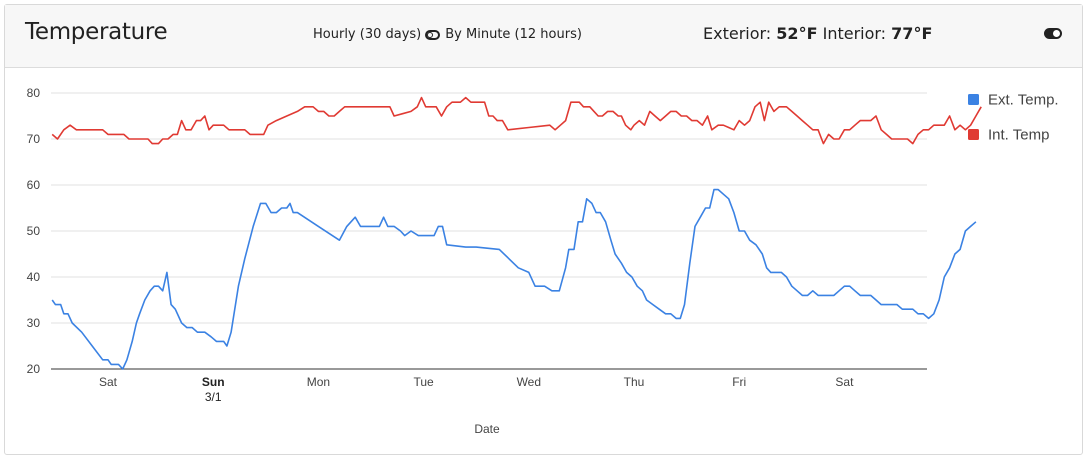 Image resolution: width=1089 pixels, height=460 pixels. Describe the element at coordinates (318, 382) in the screenshot. I see `x-tick-label: Mon` at that location.